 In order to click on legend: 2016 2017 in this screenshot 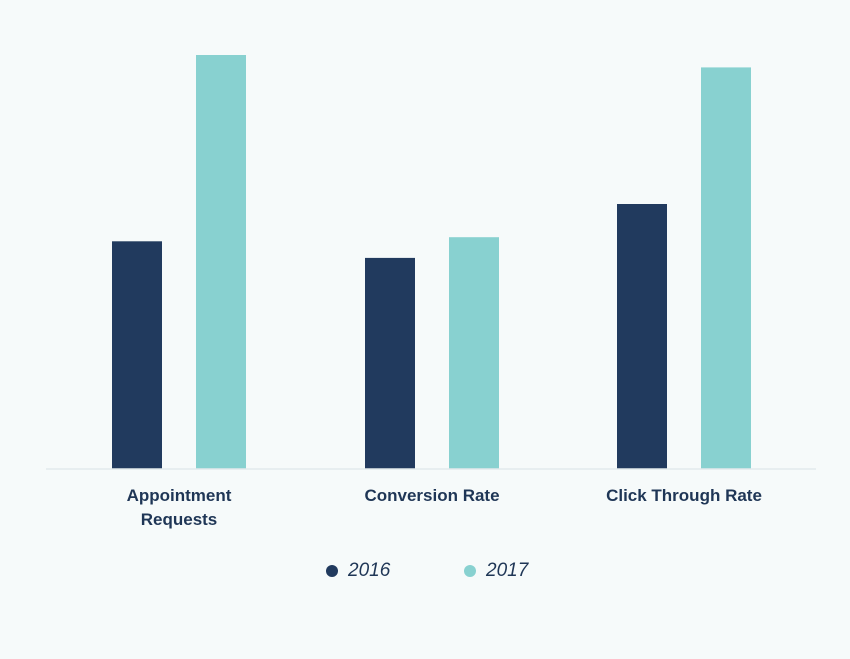, I will do `click(425, 573)`.